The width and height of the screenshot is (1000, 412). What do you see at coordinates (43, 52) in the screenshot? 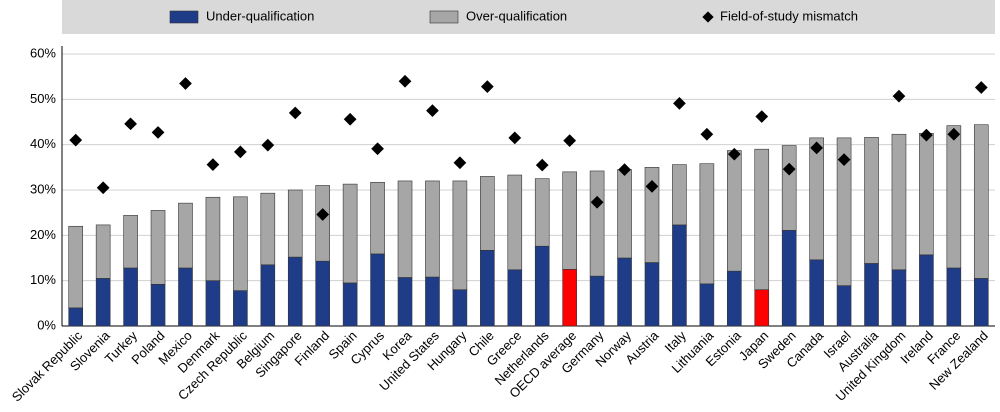
I see `y-tick-label: 60%` at bounding box center [43, 52].